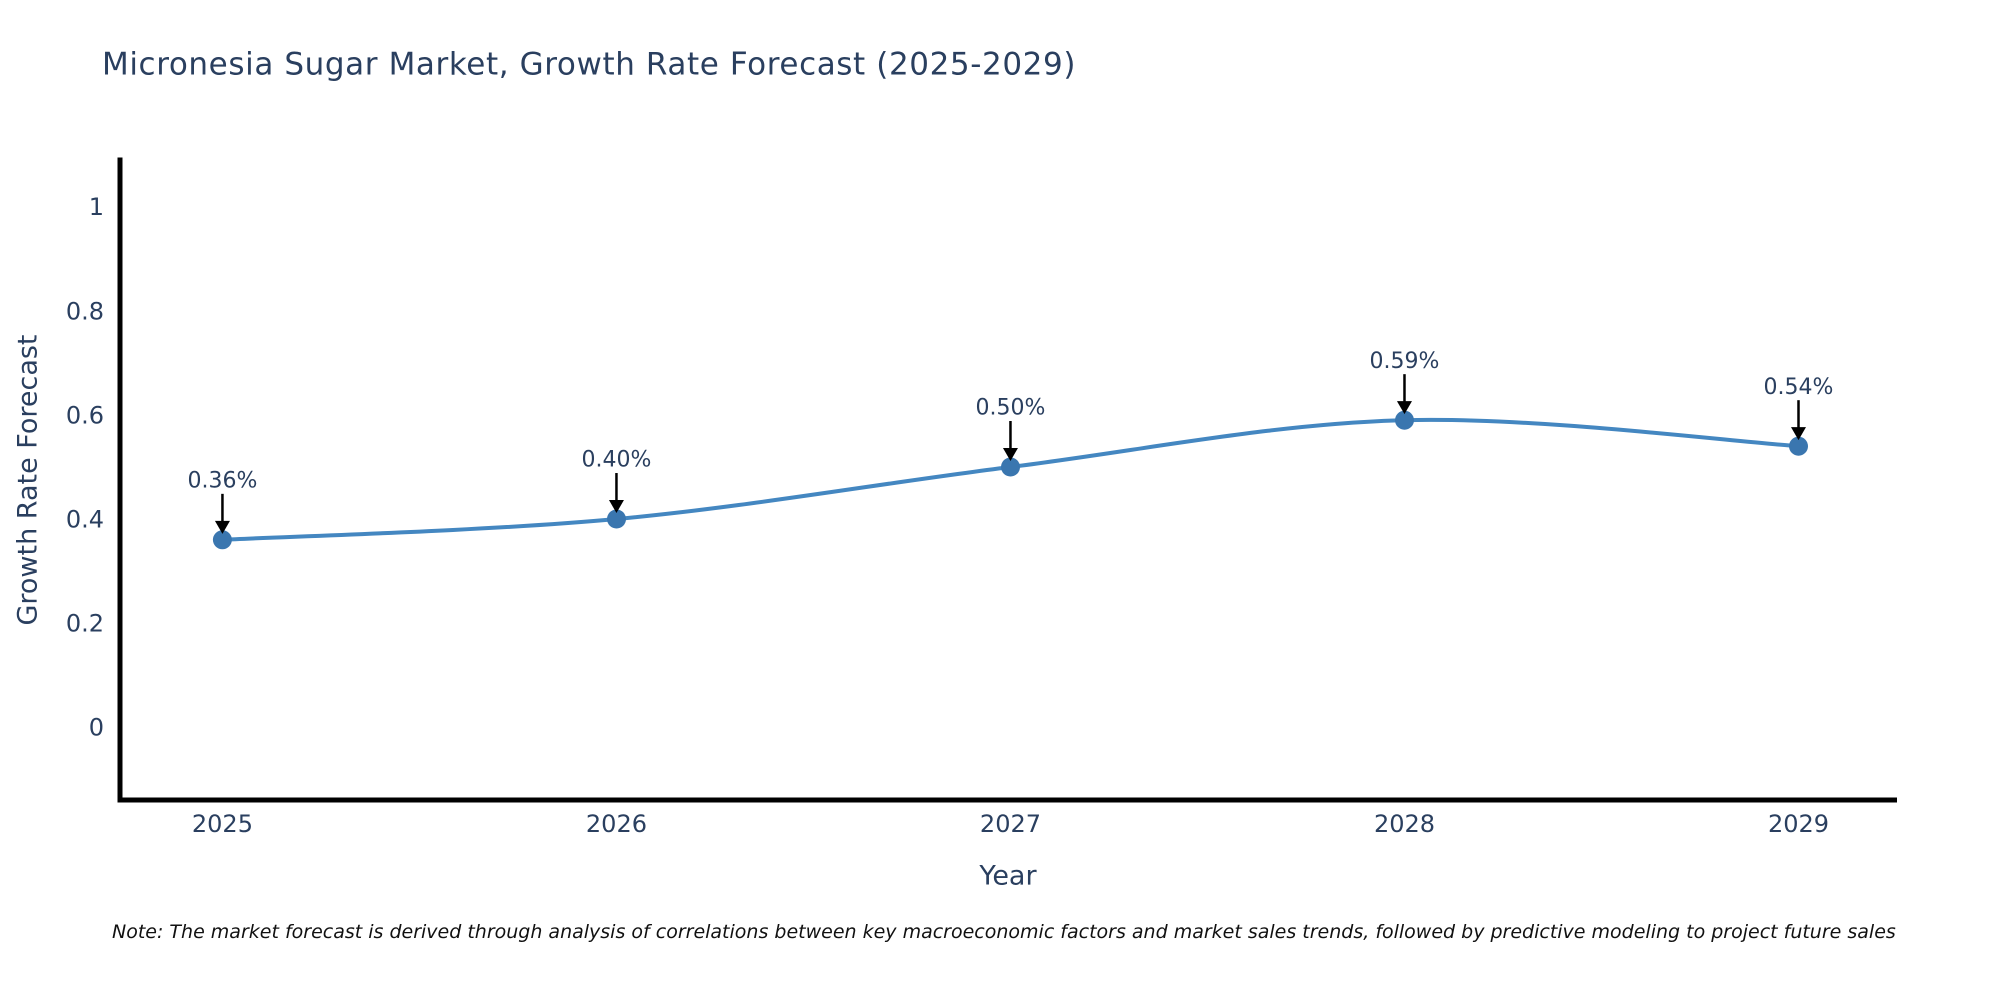  Describe the element at coordinates (1404, 420) in the screenshot. I see `data-point-marker-2028` at that location.